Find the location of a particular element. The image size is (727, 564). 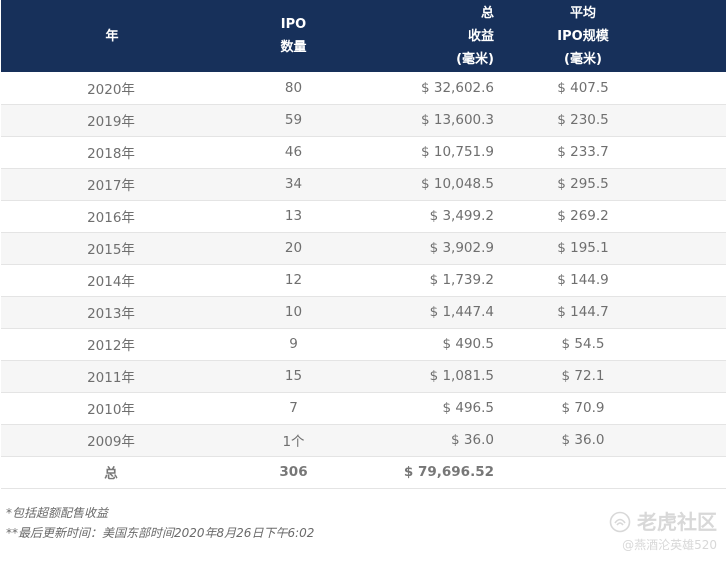

cell-year: 2017年 is located at coordinates (111, 184).